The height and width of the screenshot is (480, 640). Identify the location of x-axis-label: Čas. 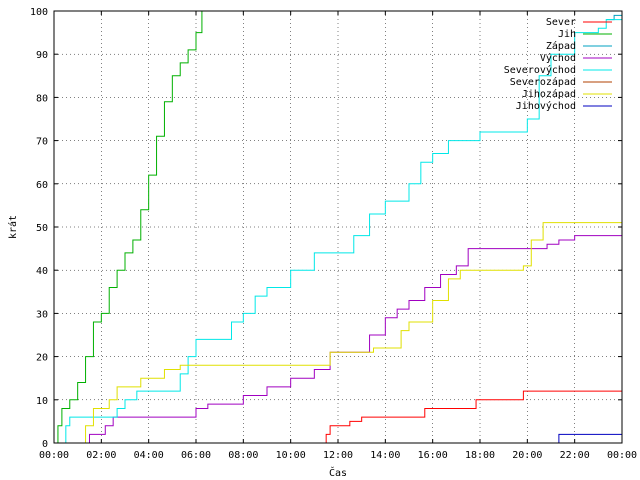
(338, 472).